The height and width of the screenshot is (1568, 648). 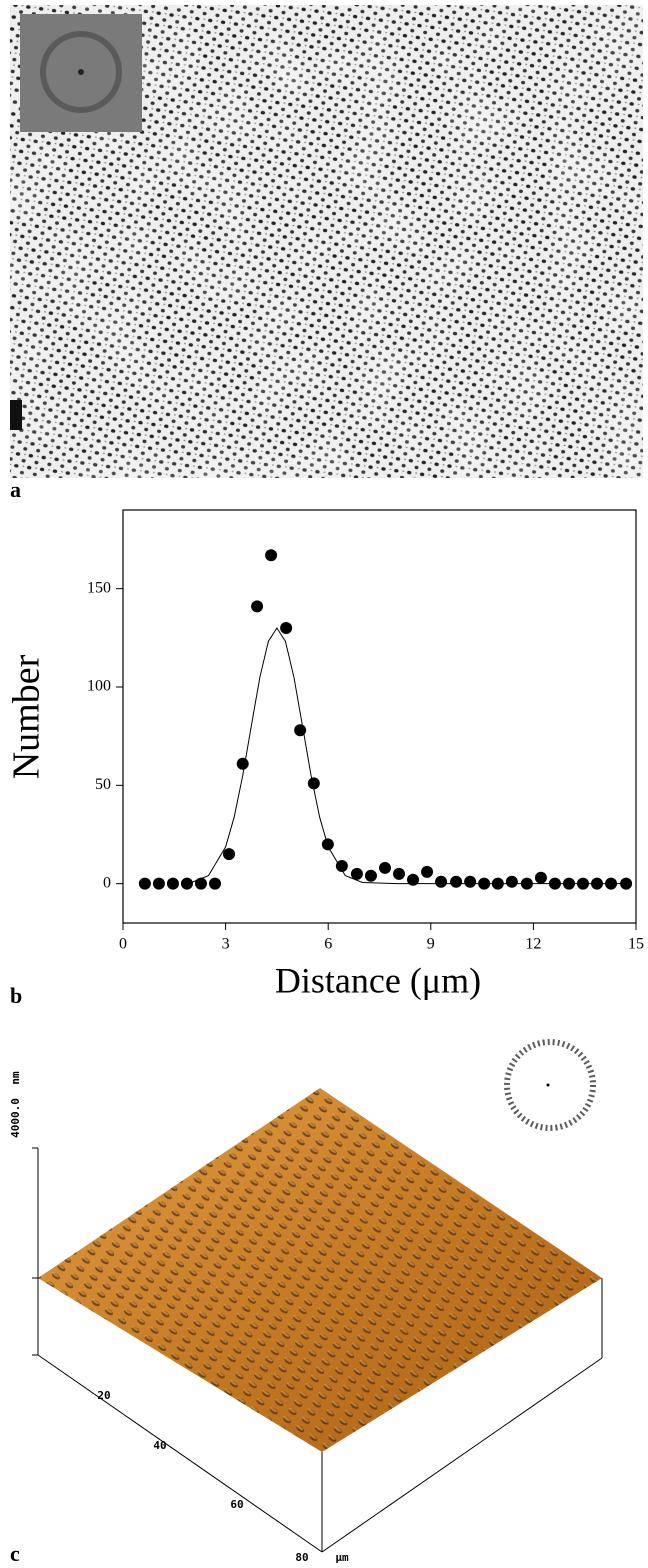 What do you see at coordinates (107, 882) in the screenshot?
I see `y-tick-label: 0` at bounding box center [107, 882].